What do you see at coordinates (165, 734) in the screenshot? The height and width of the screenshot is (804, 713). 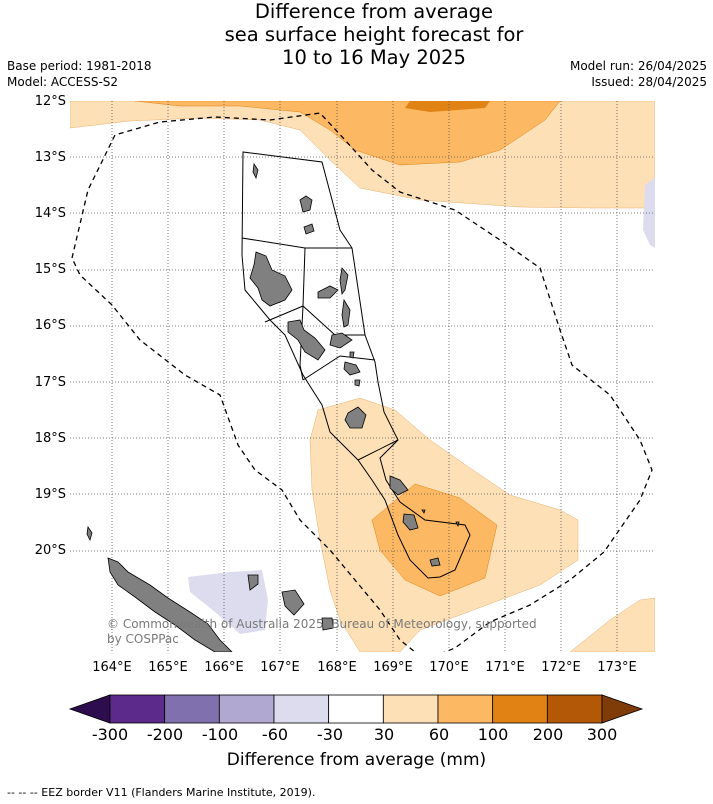 I see `colorbar-tick: -200` at bounding box center [165, 734].